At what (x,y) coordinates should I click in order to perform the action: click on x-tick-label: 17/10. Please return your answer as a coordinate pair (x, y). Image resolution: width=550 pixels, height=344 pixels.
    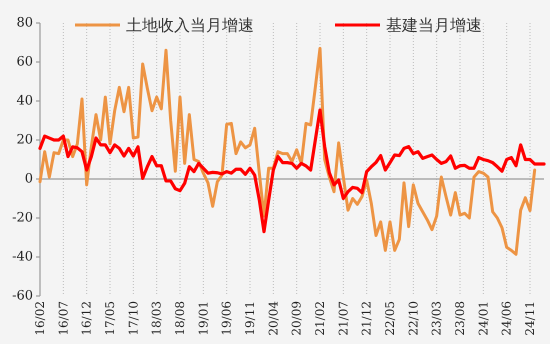
    Looking at the image, I should click on (133, 318).